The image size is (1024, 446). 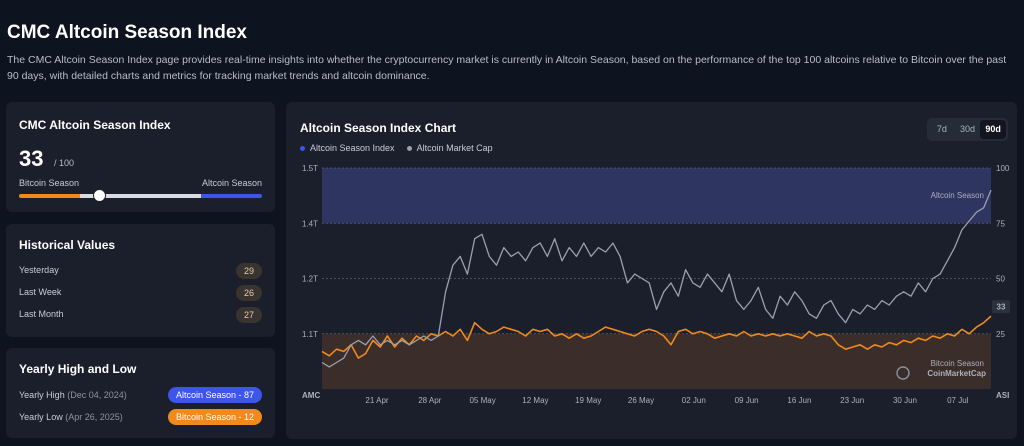 I want to click on historical-label: Last Week, so click(x=40, y=292).